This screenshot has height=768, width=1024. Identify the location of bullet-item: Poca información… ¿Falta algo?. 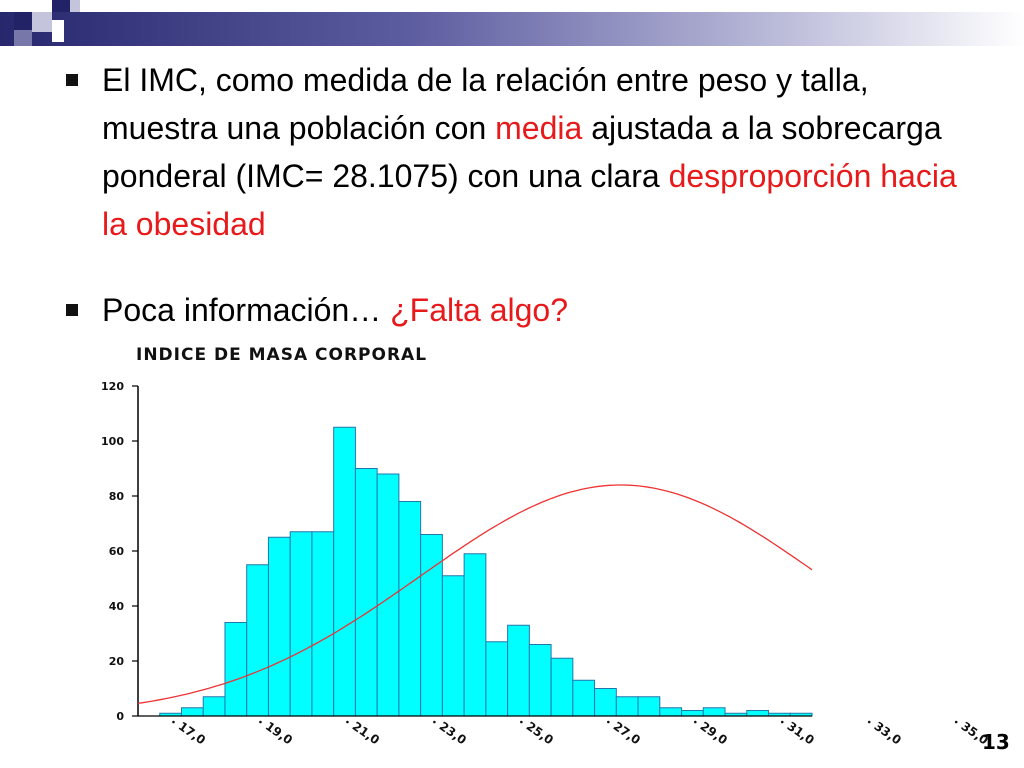
(520, 310).